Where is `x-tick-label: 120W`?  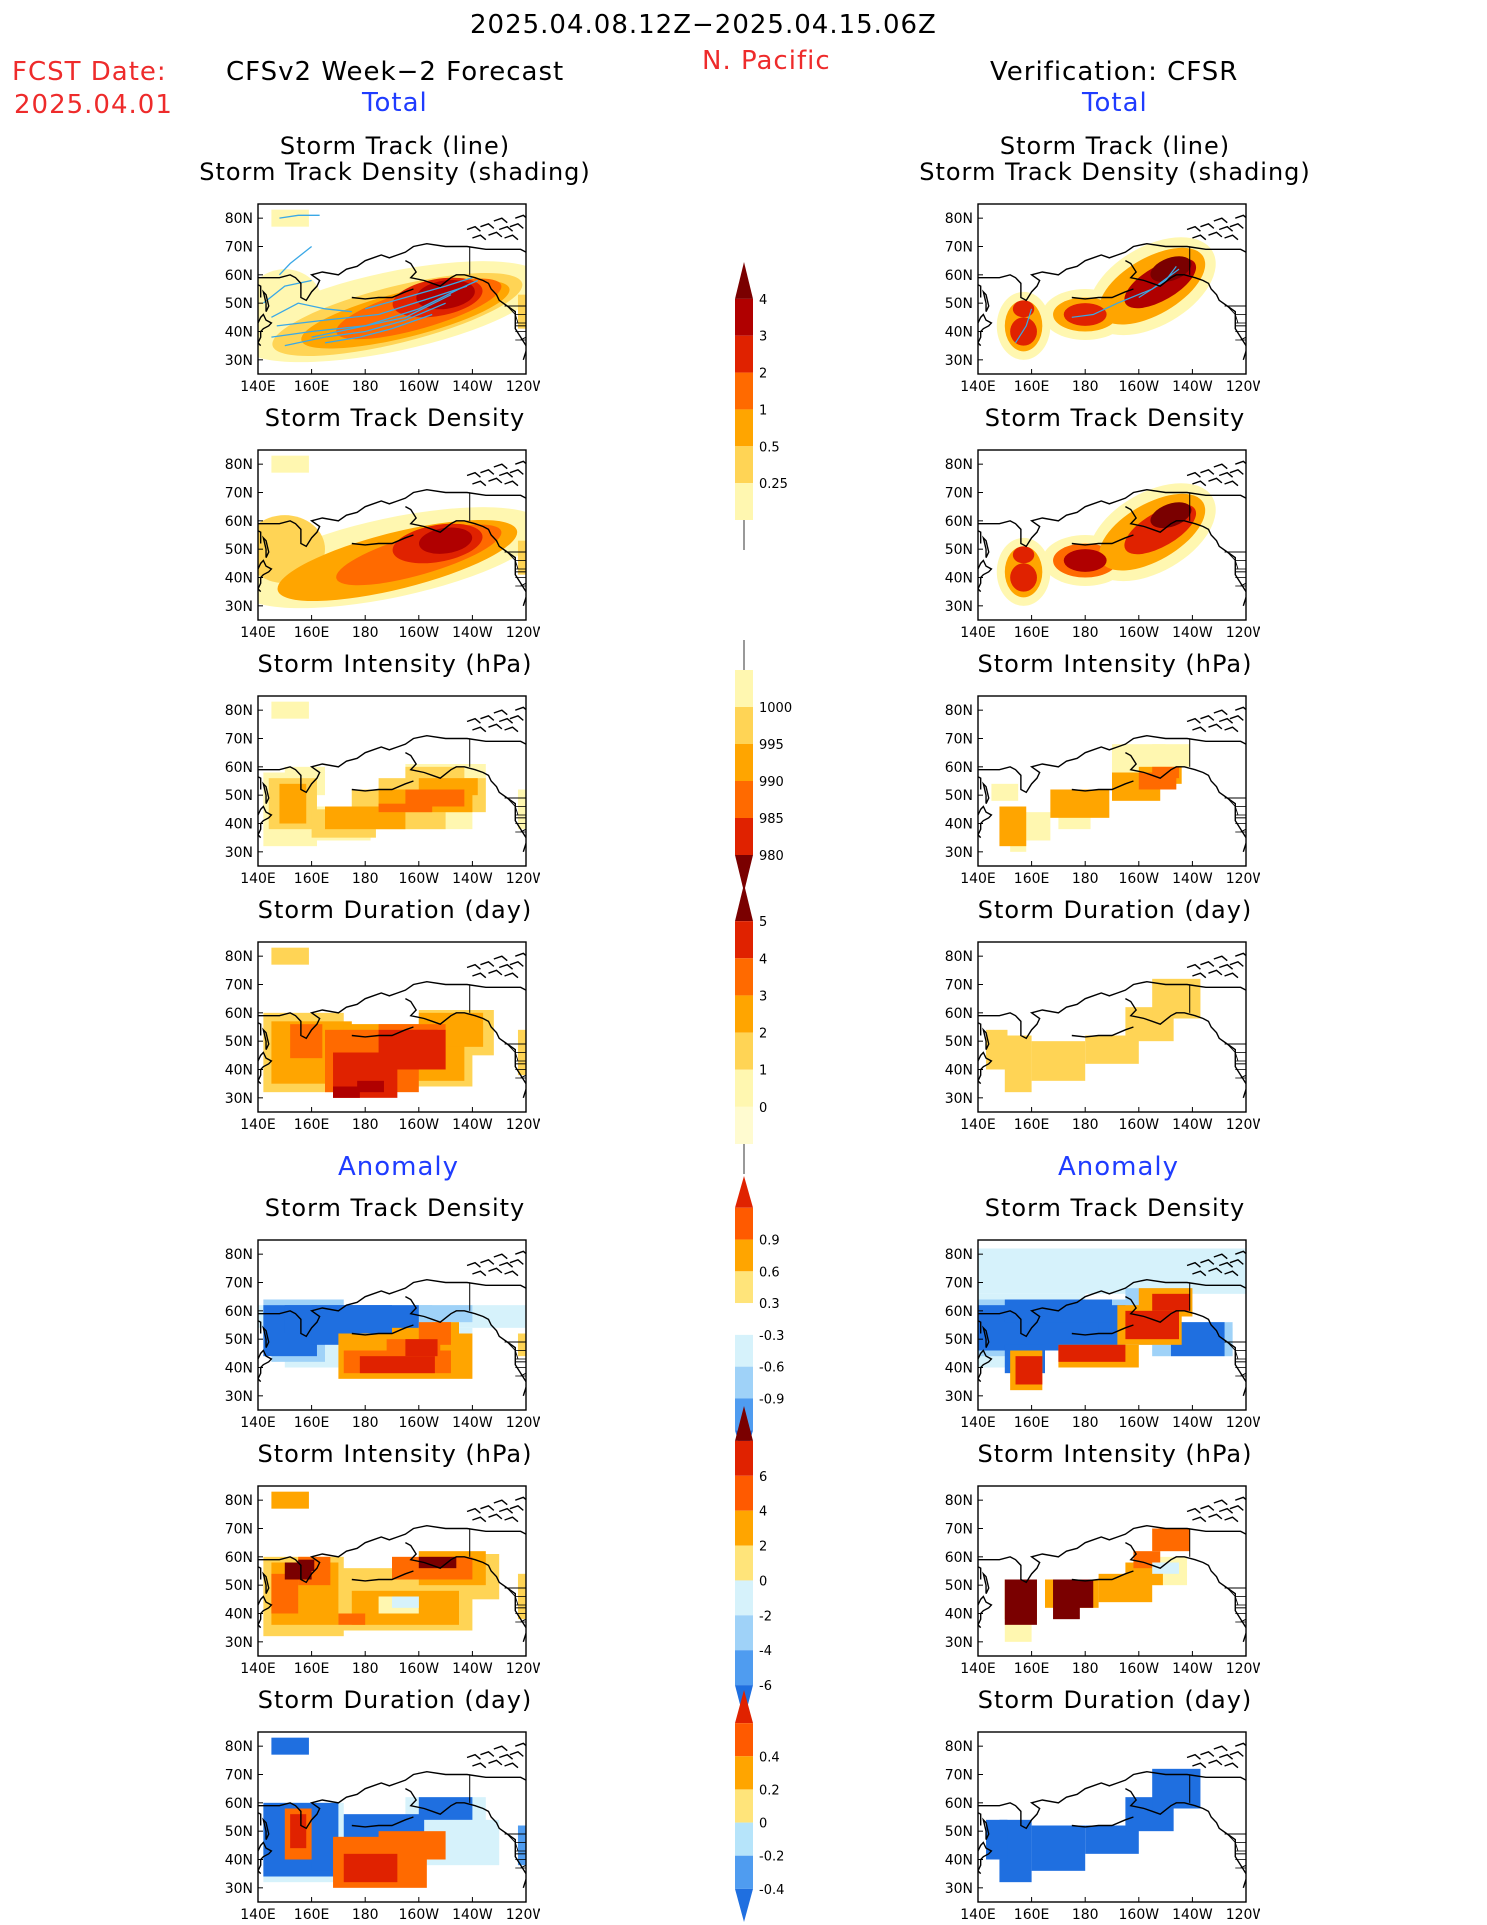
x-tick-label: 120W is located at coordinates (523, 1915).